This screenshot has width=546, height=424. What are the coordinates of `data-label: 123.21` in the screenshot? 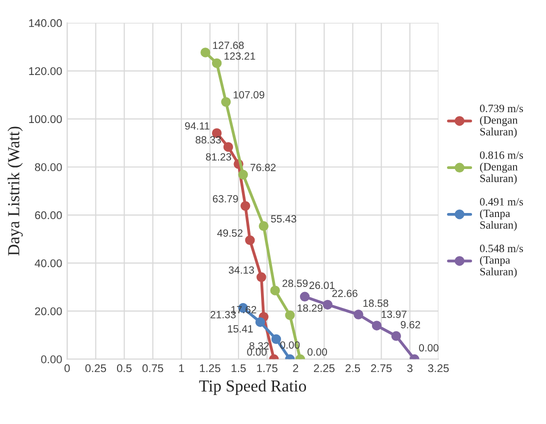 It's located at (240, 56).